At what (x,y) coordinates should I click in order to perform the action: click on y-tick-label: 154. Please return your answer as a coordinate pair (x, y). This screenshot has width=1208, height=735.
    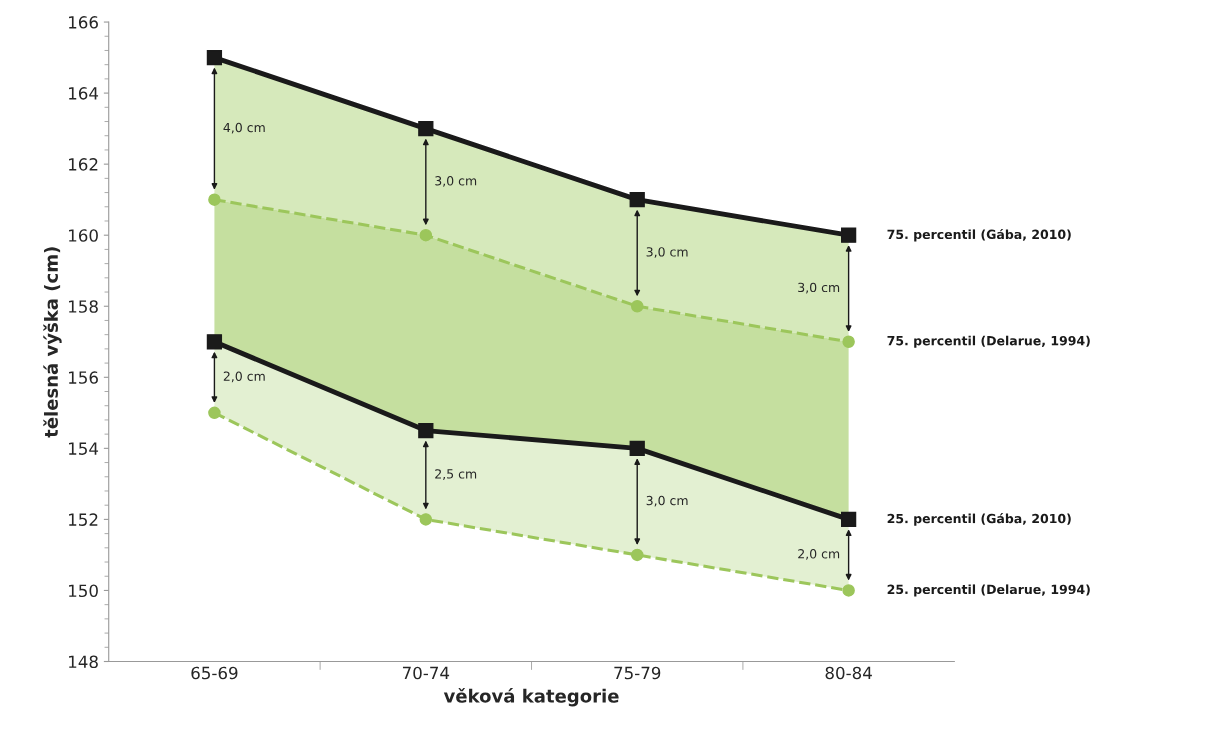
    Looking at the image, I should click on (84, 448).